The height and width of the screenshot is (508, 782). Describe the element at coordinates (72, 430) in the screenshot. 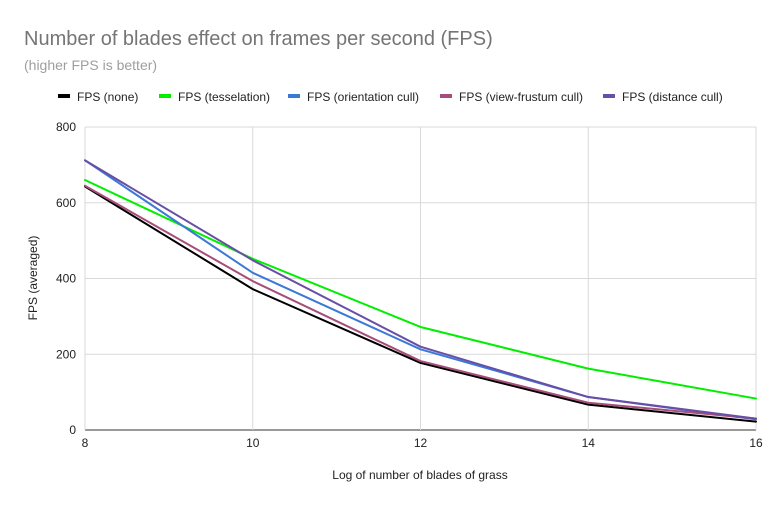

I see `y-tick-label: 0` at that location.